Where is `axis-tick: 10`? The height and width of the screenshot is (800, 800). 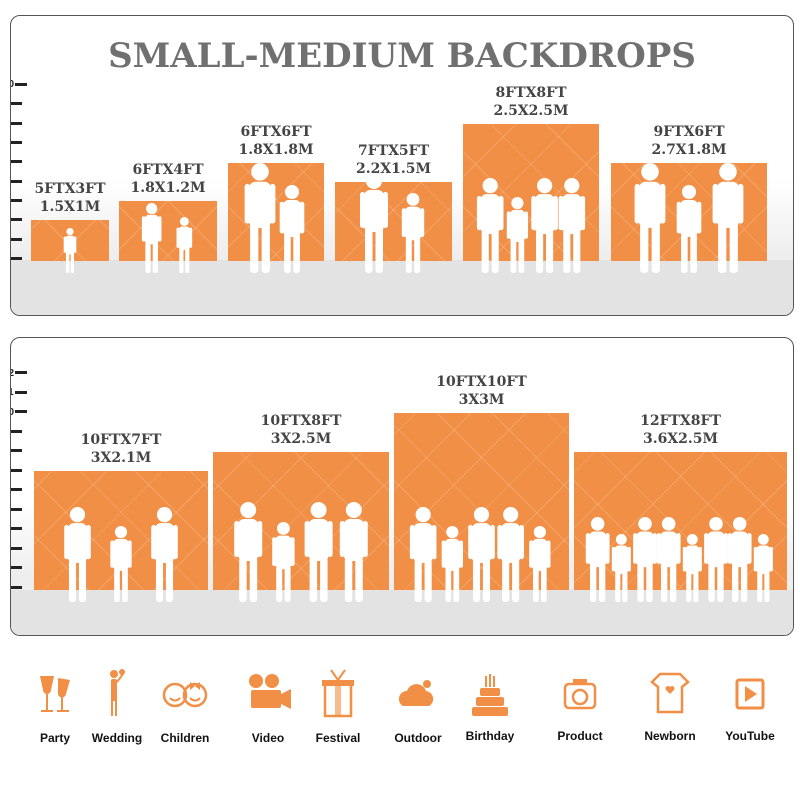
axis-tick: 10 is located at coordinates (19, 84).